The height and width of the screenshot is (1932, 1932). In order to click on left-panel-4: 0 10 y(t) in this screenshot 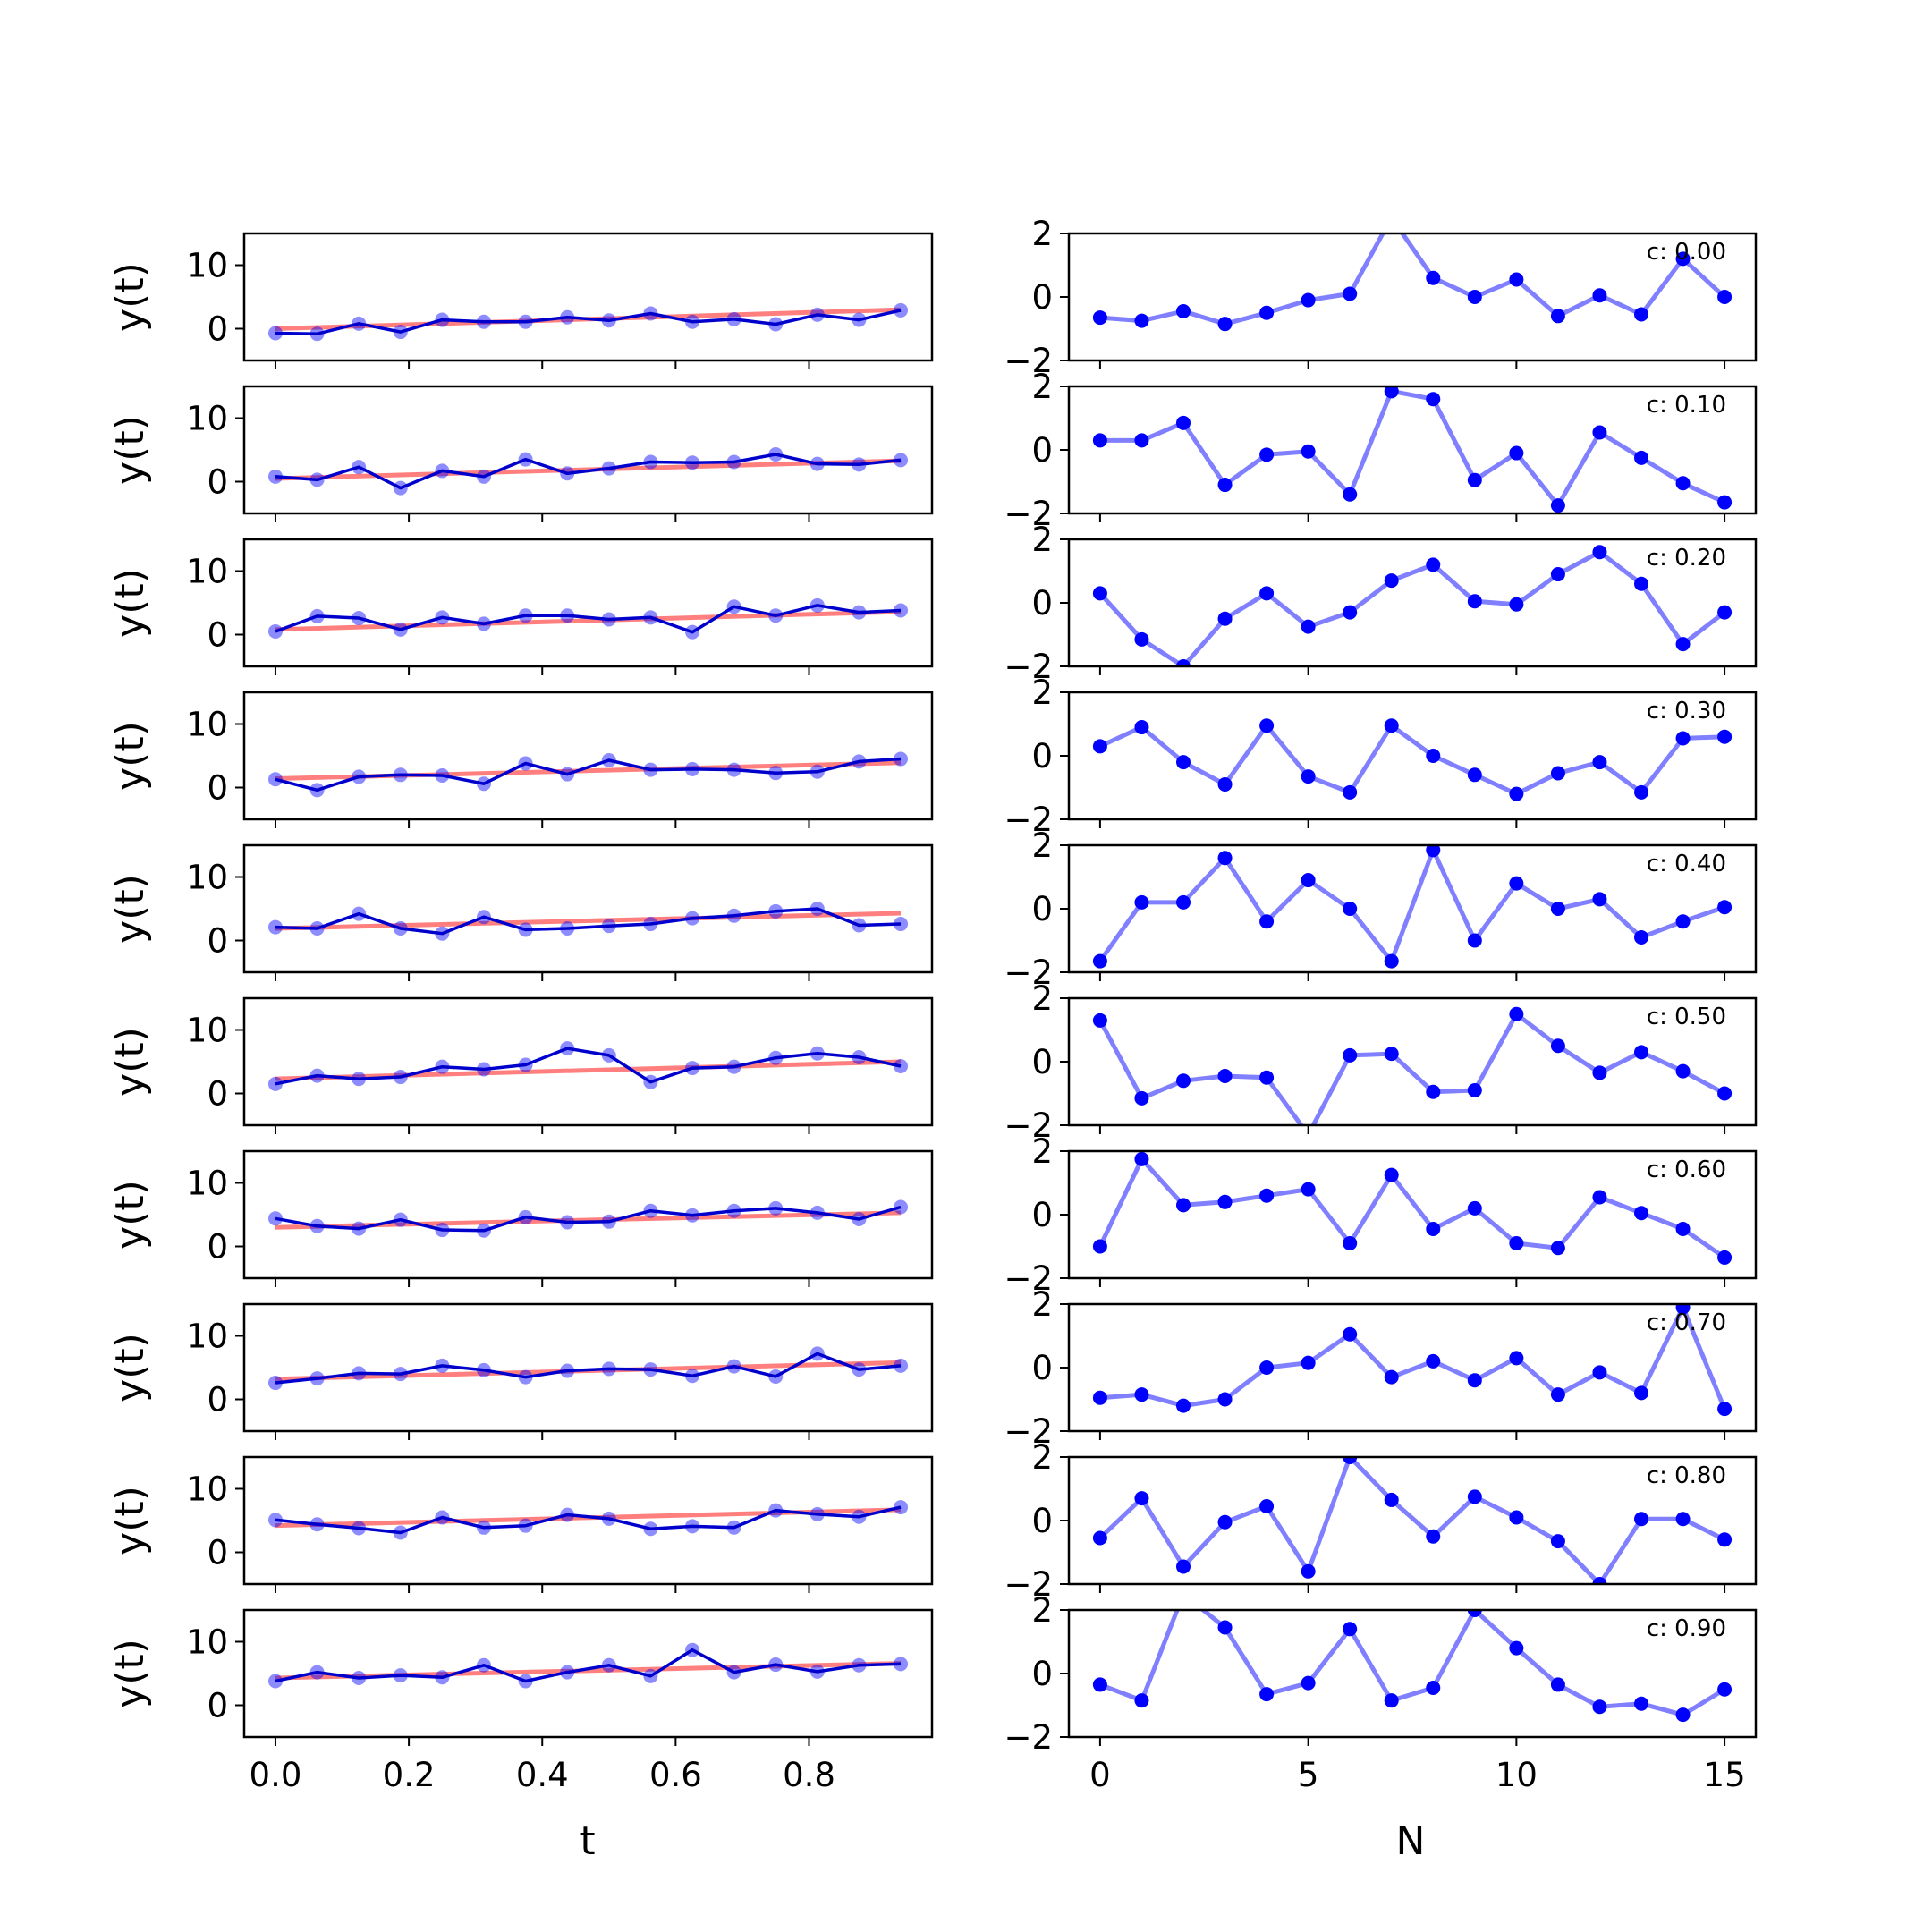, I will do `click(520, 912)`.